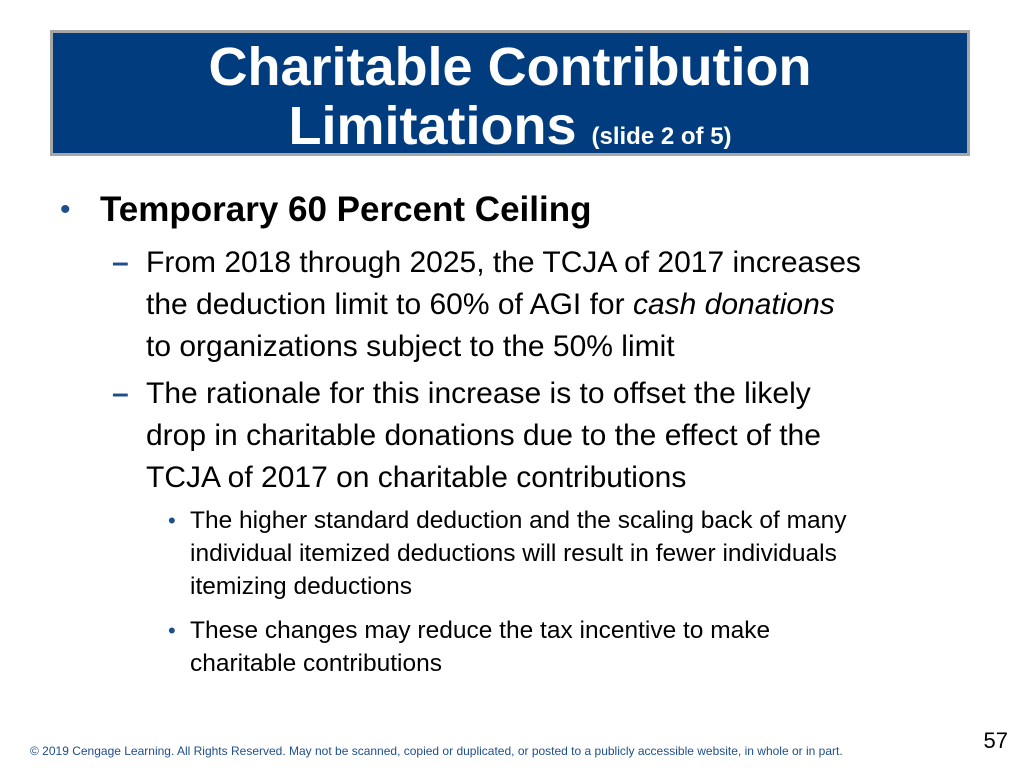 The width and height of the screenshot is (1024, 768). I want to click on level3-item-2-line2: charitable contributions, so click(316, 663).